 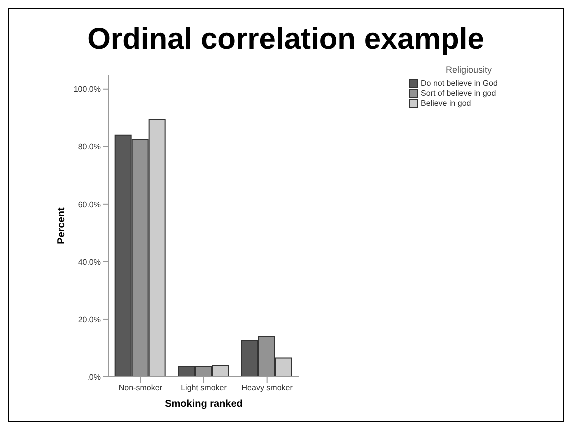 I want to click on y-axis-title: Percent, so click(x=62, y=225).